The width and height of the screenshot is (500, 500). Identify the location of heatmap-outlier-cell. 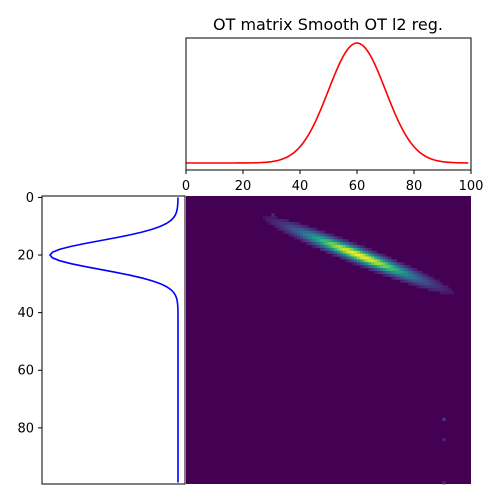
(444, 439).